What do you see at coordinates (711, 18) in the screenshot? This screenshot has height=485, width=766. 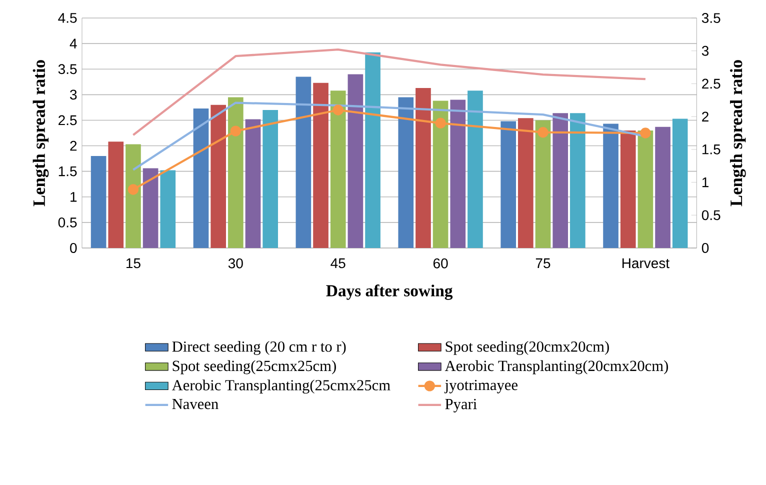 I see `y2-tick-label: 3.5` at bounding box center [711, 18].